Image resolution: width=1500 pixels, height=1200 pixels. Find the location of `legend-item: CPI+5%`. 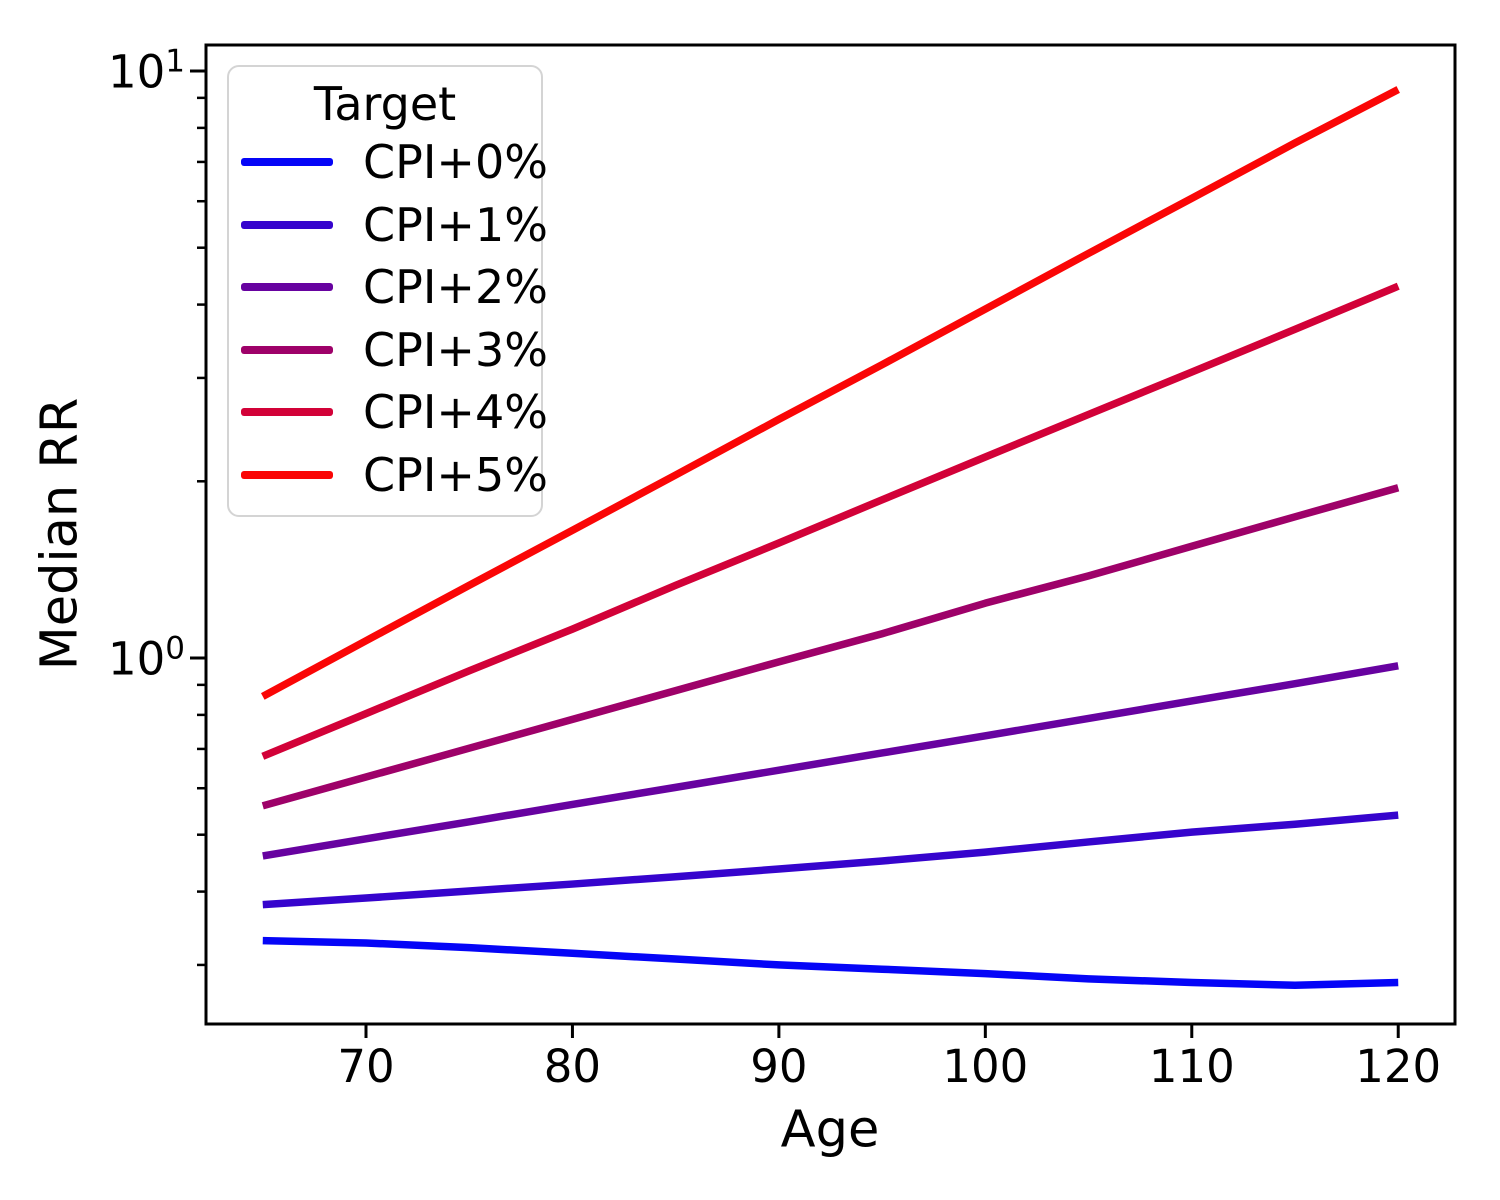

legend-item: CPI+5% is located at coordinates (388, 475).